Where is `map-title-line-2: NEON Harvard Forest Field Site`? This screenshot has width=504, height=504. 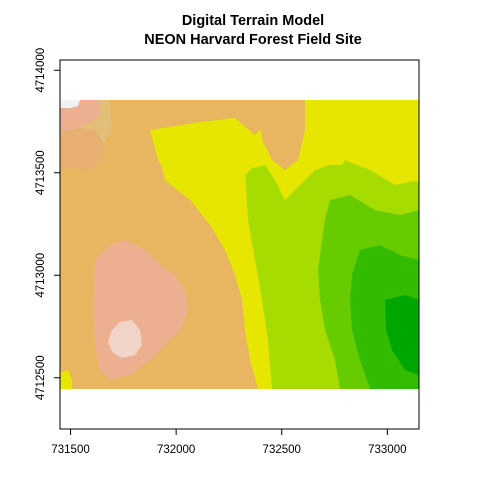 map-title-line-2: NEON Harvard Forest Field Site is located at coordinates (253, 40).